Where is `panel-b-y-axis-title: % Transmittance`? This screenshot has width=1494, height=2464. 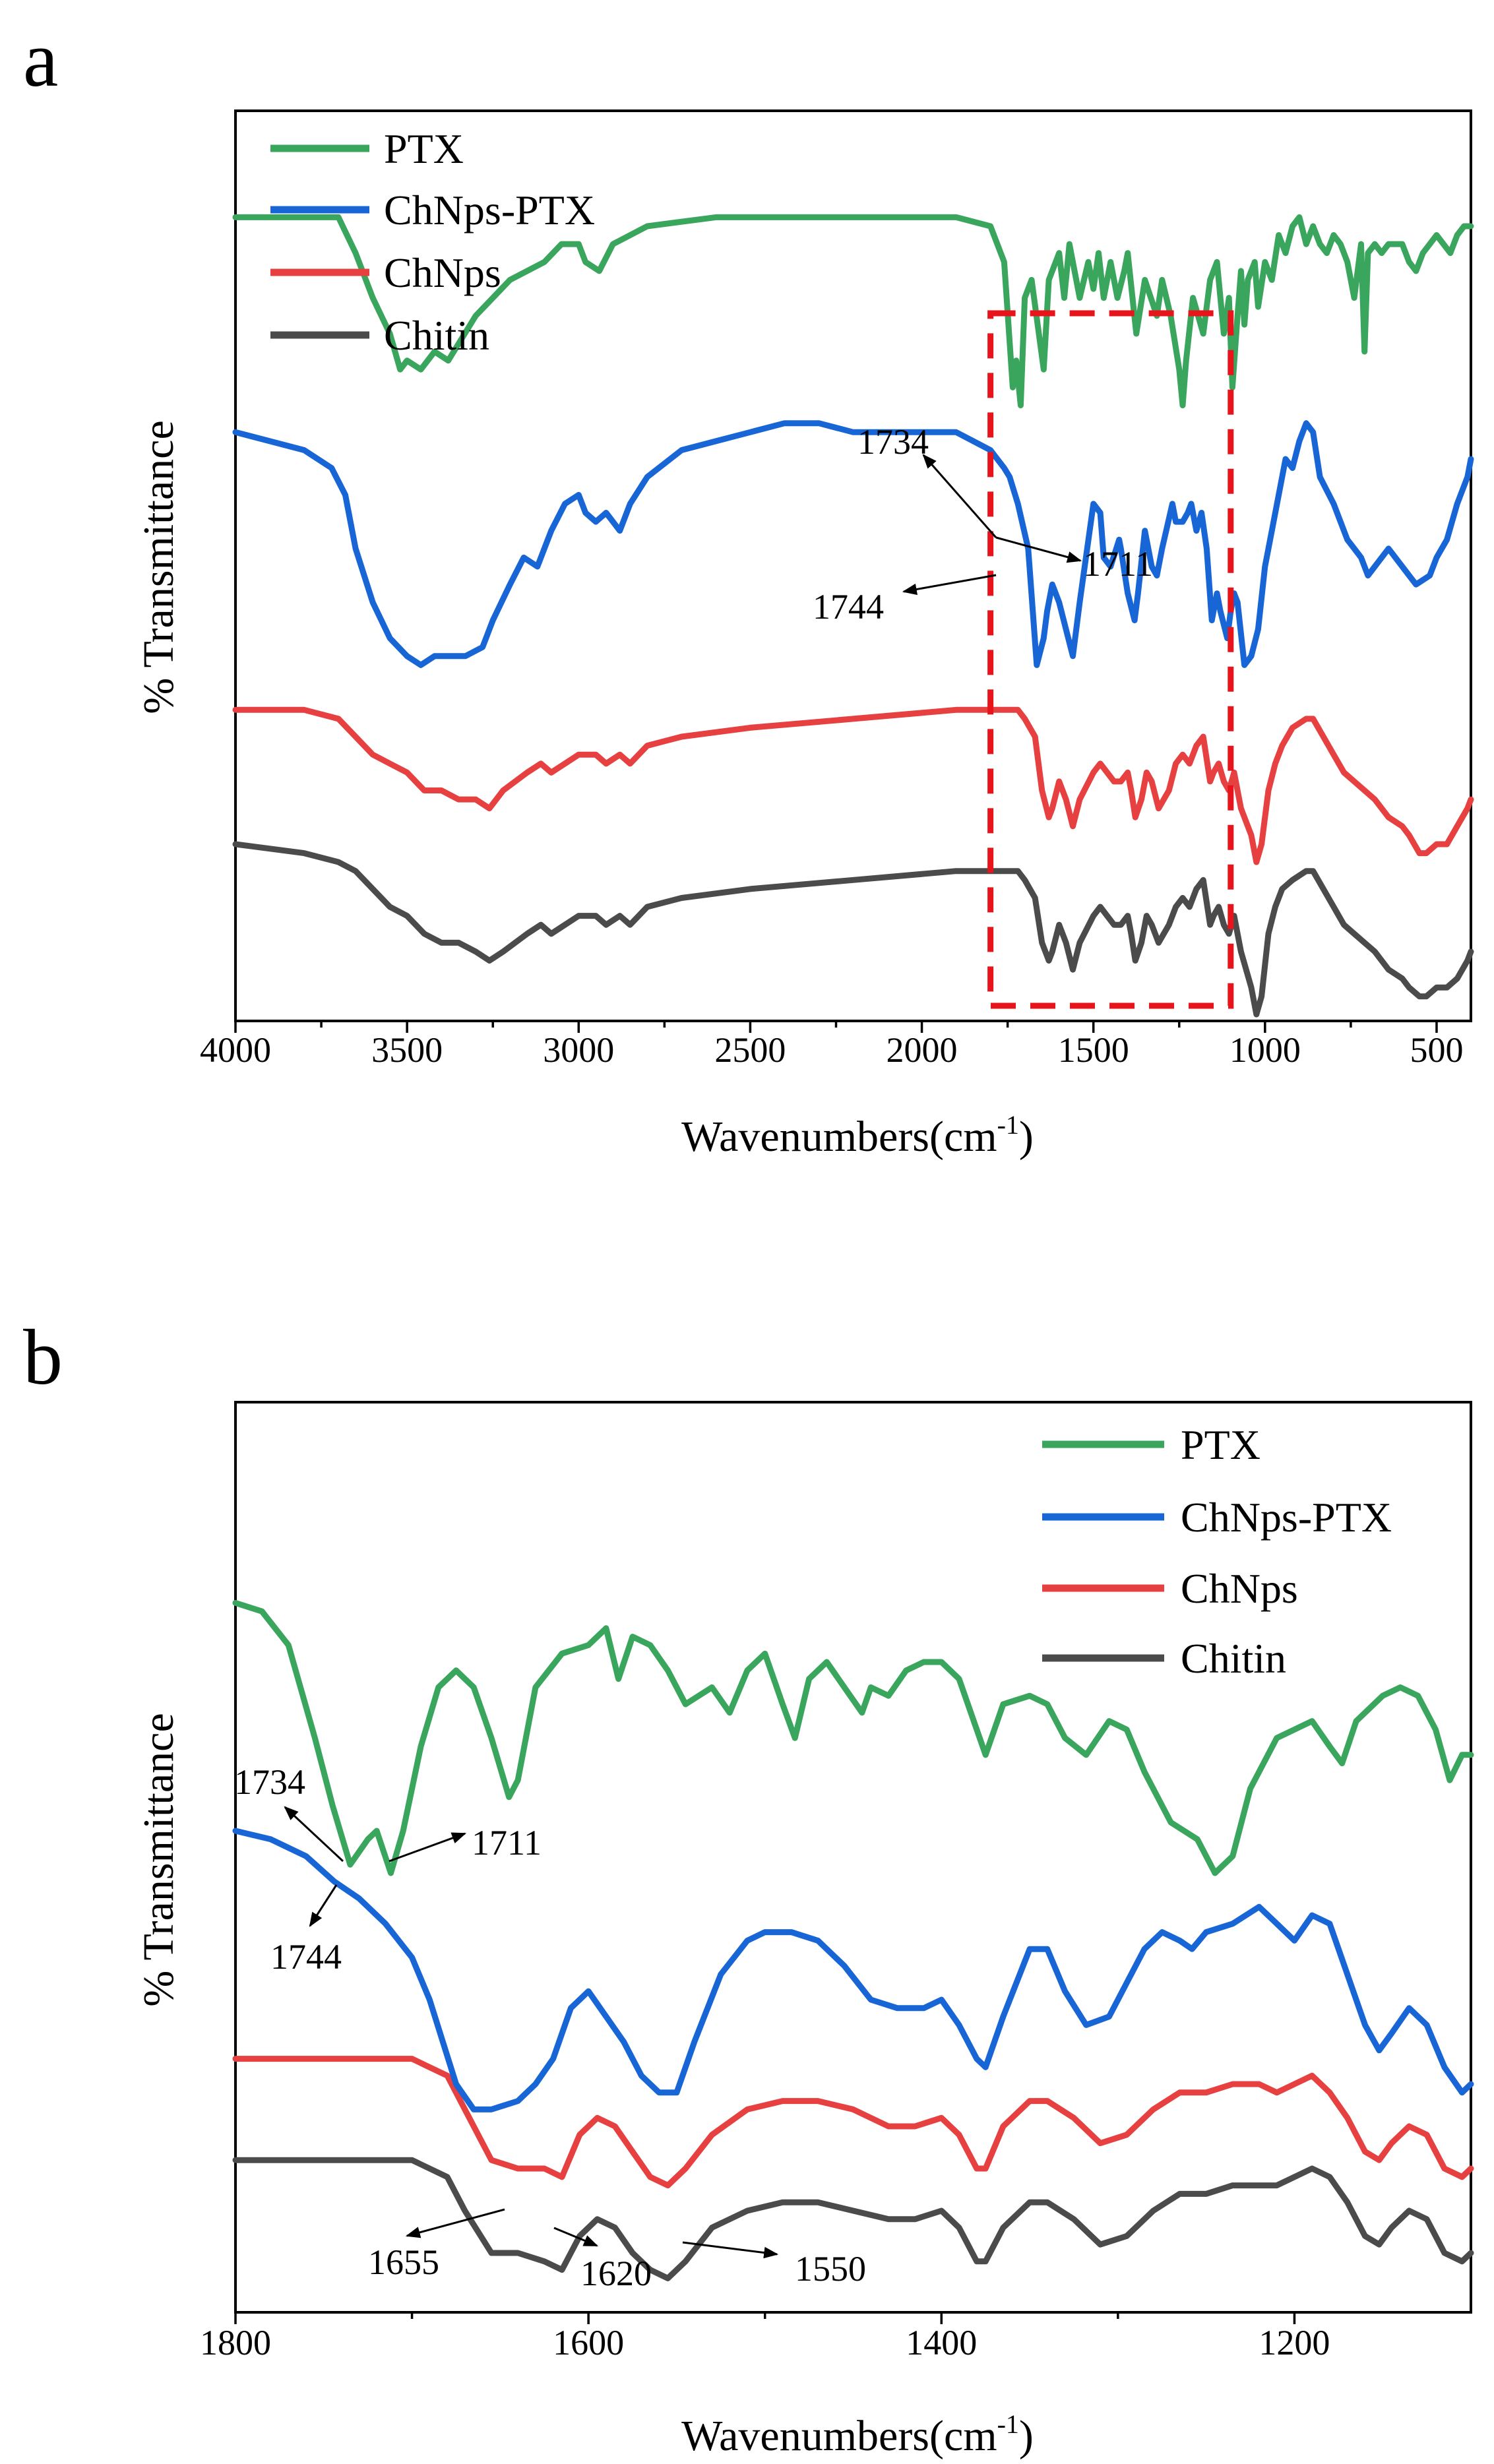 panel-b-y-axis-title: % Transmittance is located at coordinates (159, 1859).